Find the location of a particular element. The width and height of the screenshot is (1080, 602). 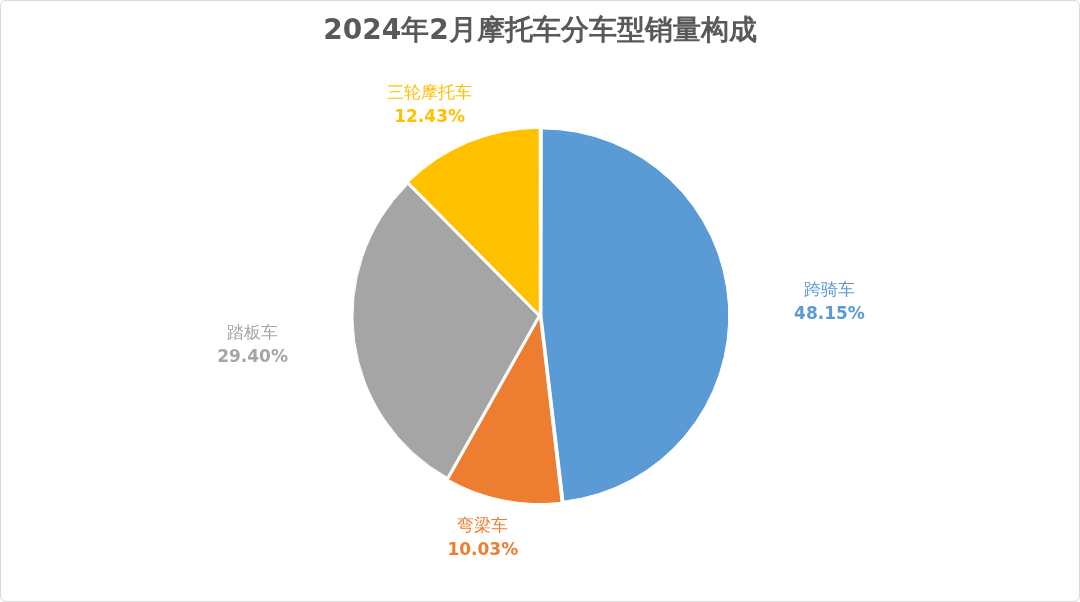

data-label: 29.40% is located at coordinates (252, 356).